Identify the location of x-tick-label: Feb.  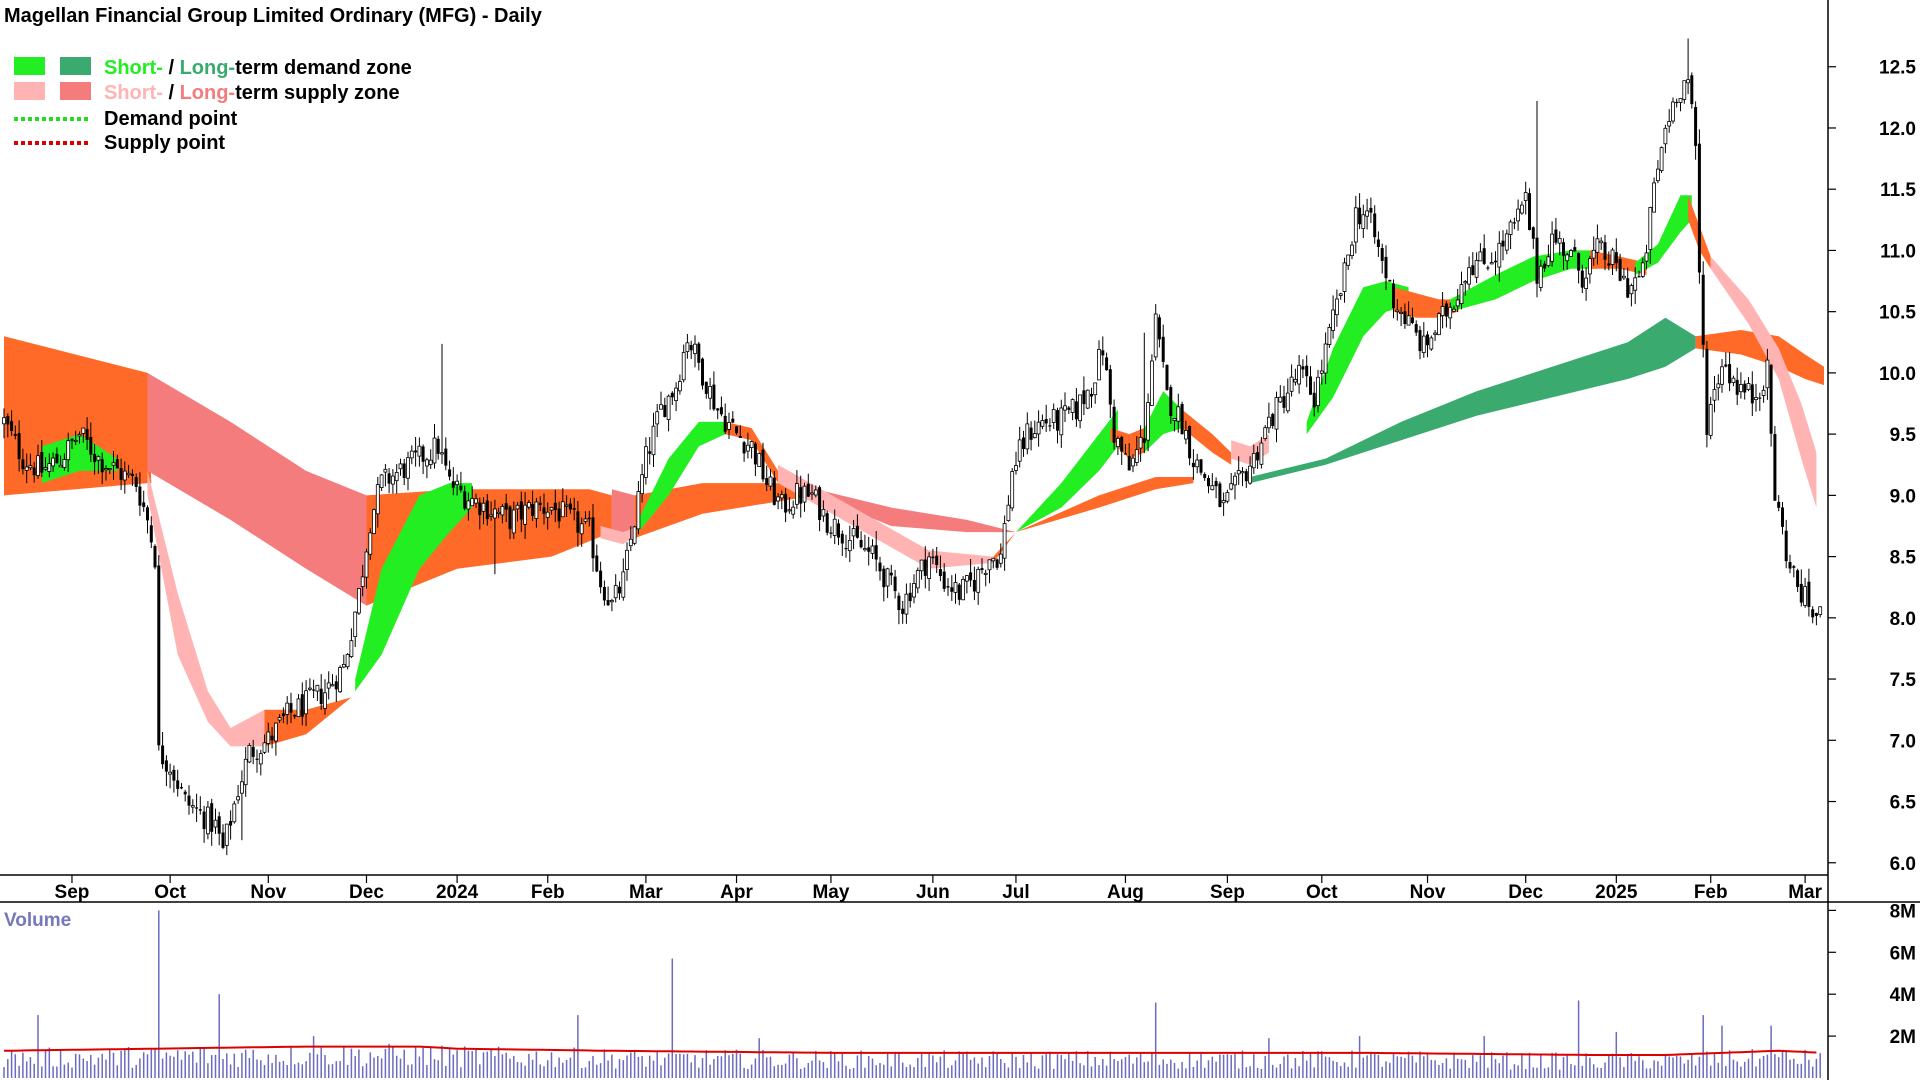
(548, 892).